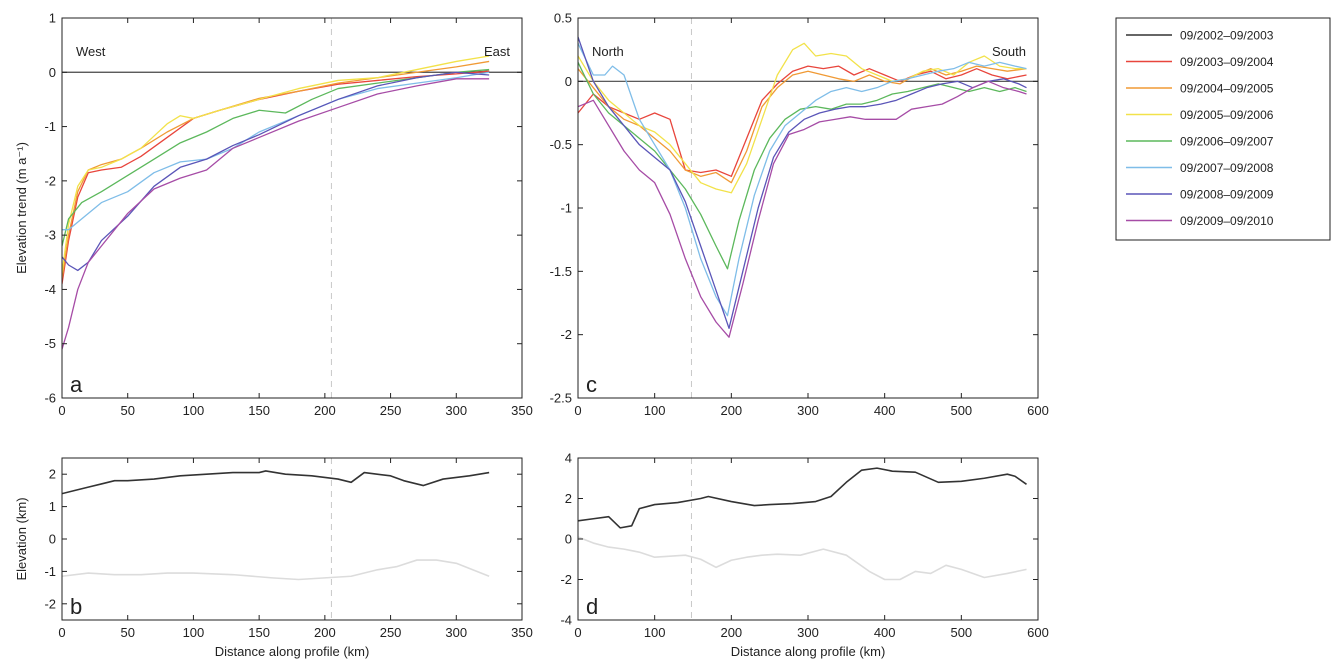 Image resolution: width=1338 pixels, height=666 pixels. What do you see at coordinates (568, 458) in the screenshot?
I see `y-tick-label: 4` at bounding box center [568, 458].